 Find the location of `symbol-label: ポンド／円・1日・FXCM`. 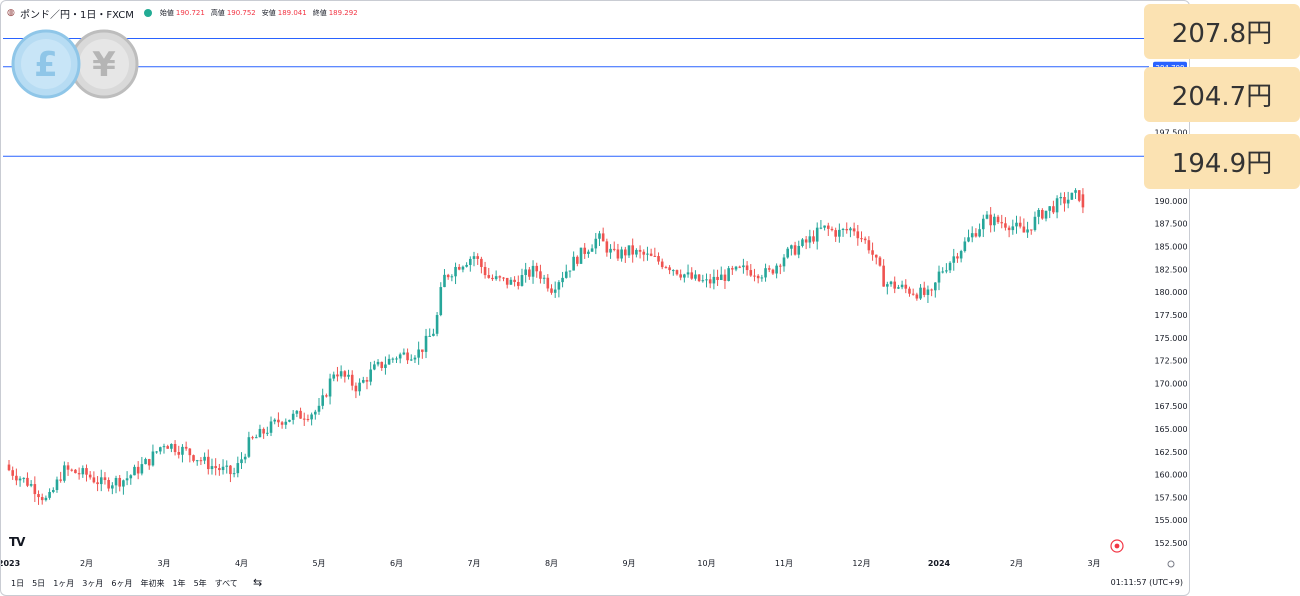

symbol-label: ポンド／円・1日・FXCM is located at coordinates (77, 15).